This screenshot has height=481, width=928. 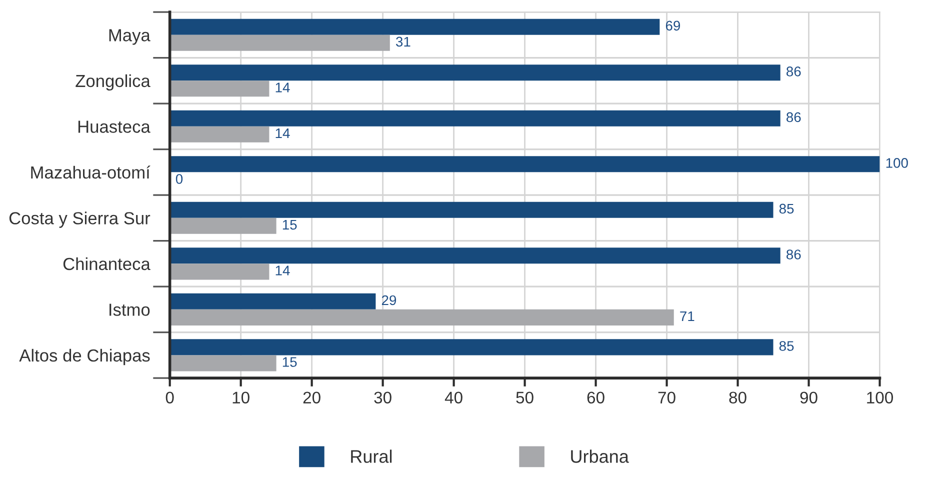 What do you see at coordinates (897, 163) in the screenshot?
I see `data-label: 100` at bounding box center [897, 163].